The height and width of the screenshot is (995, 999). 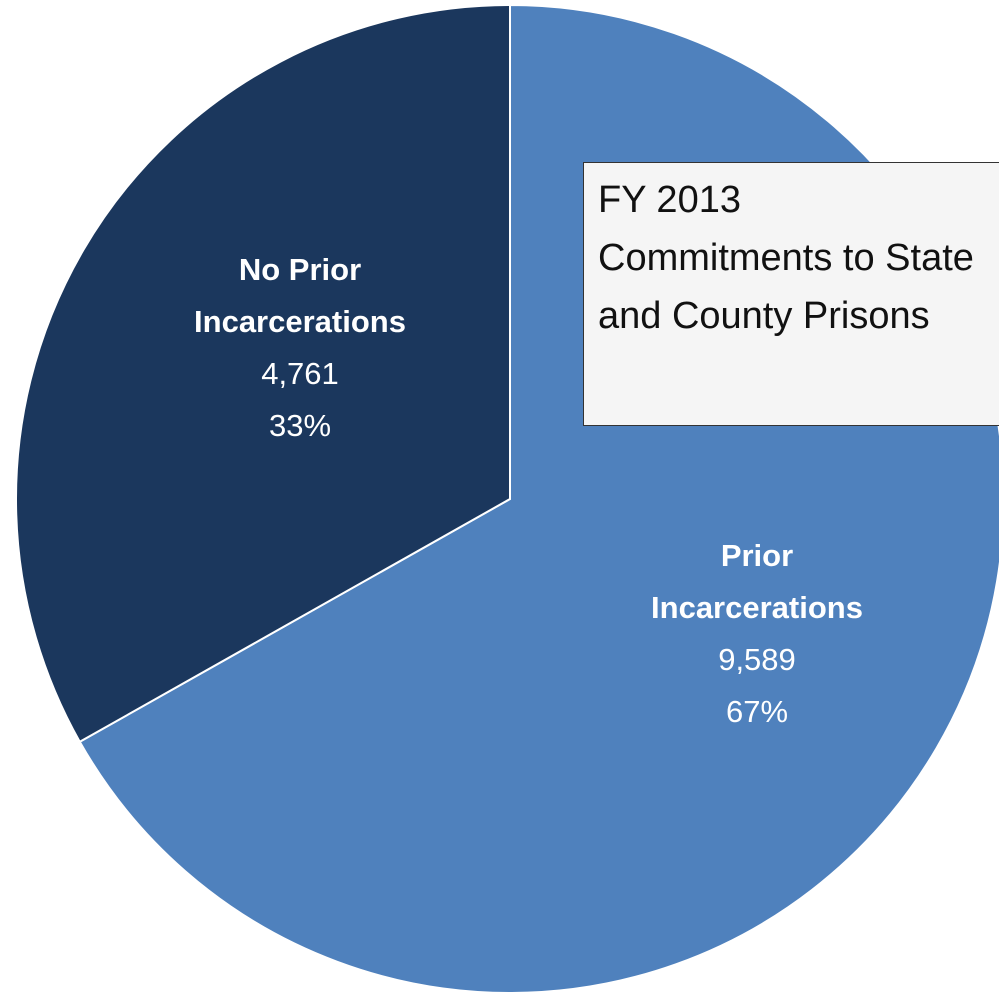 What do you see at coordinates (300, 425) in the screenshot?
I see `percentage-label: 33%` at bounding box center [300, 425].